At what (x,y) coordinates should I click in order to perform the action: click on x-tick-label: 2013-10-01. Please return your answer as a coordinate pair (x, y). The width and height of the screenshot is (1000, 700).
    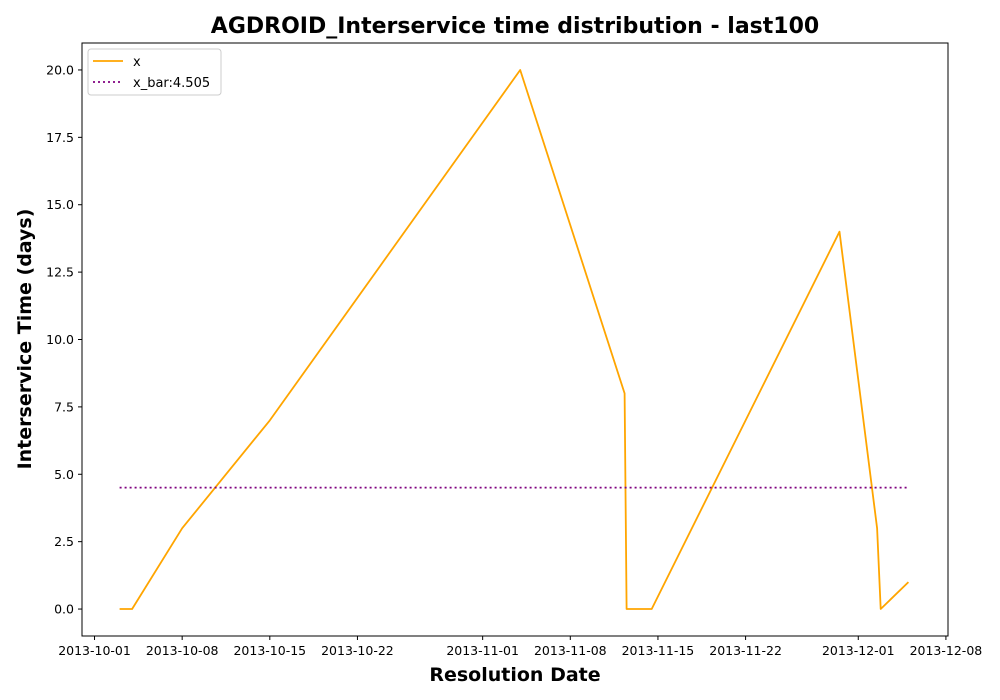
    Looking at the image, I should click on (94, 650).